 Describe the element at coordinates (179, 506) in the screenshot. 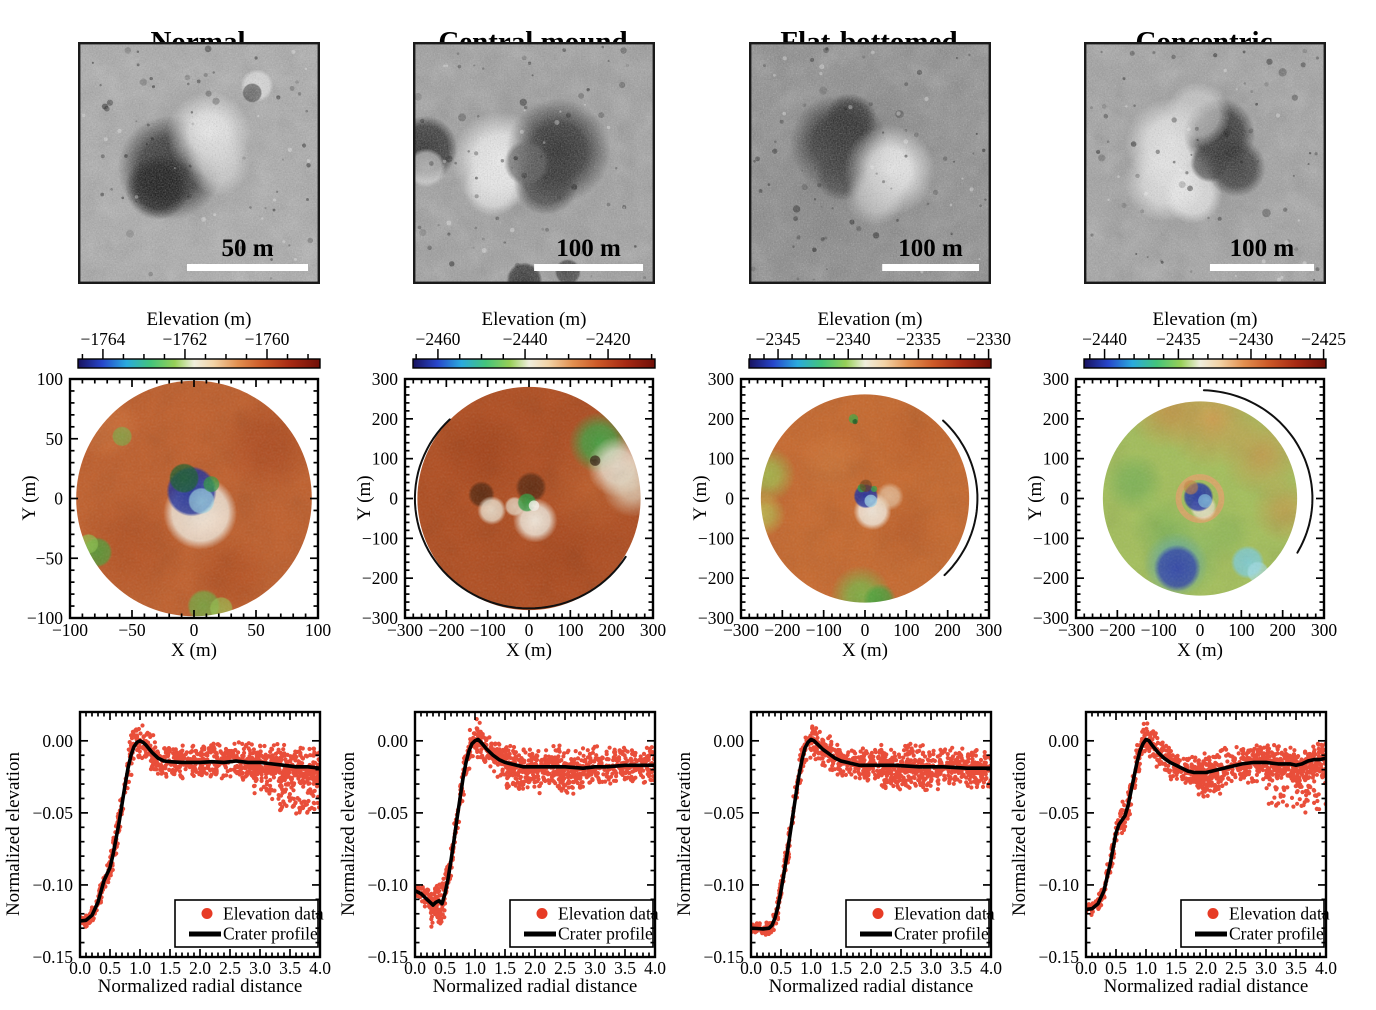

I see `elevation-map: −100 −50 0 50 100 −100 −50 0 50 100` at that location.